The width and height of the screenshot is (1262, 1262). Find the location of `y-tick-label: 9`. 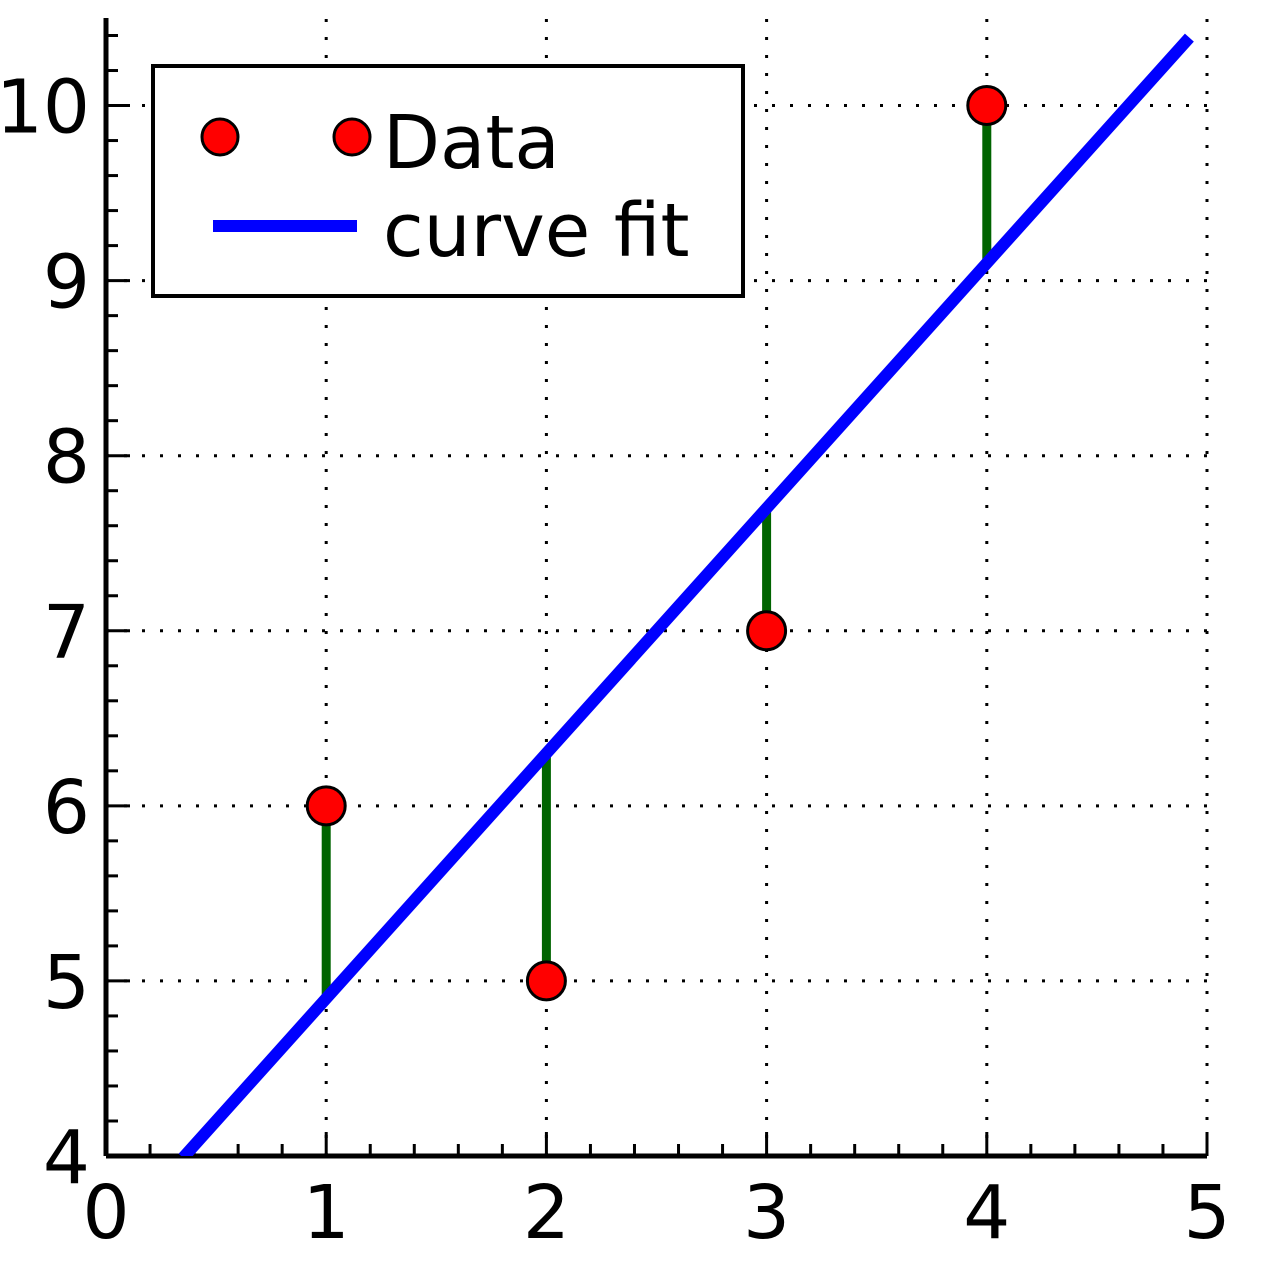

y-tick-label: 9 is located at coordinates (66, 283).